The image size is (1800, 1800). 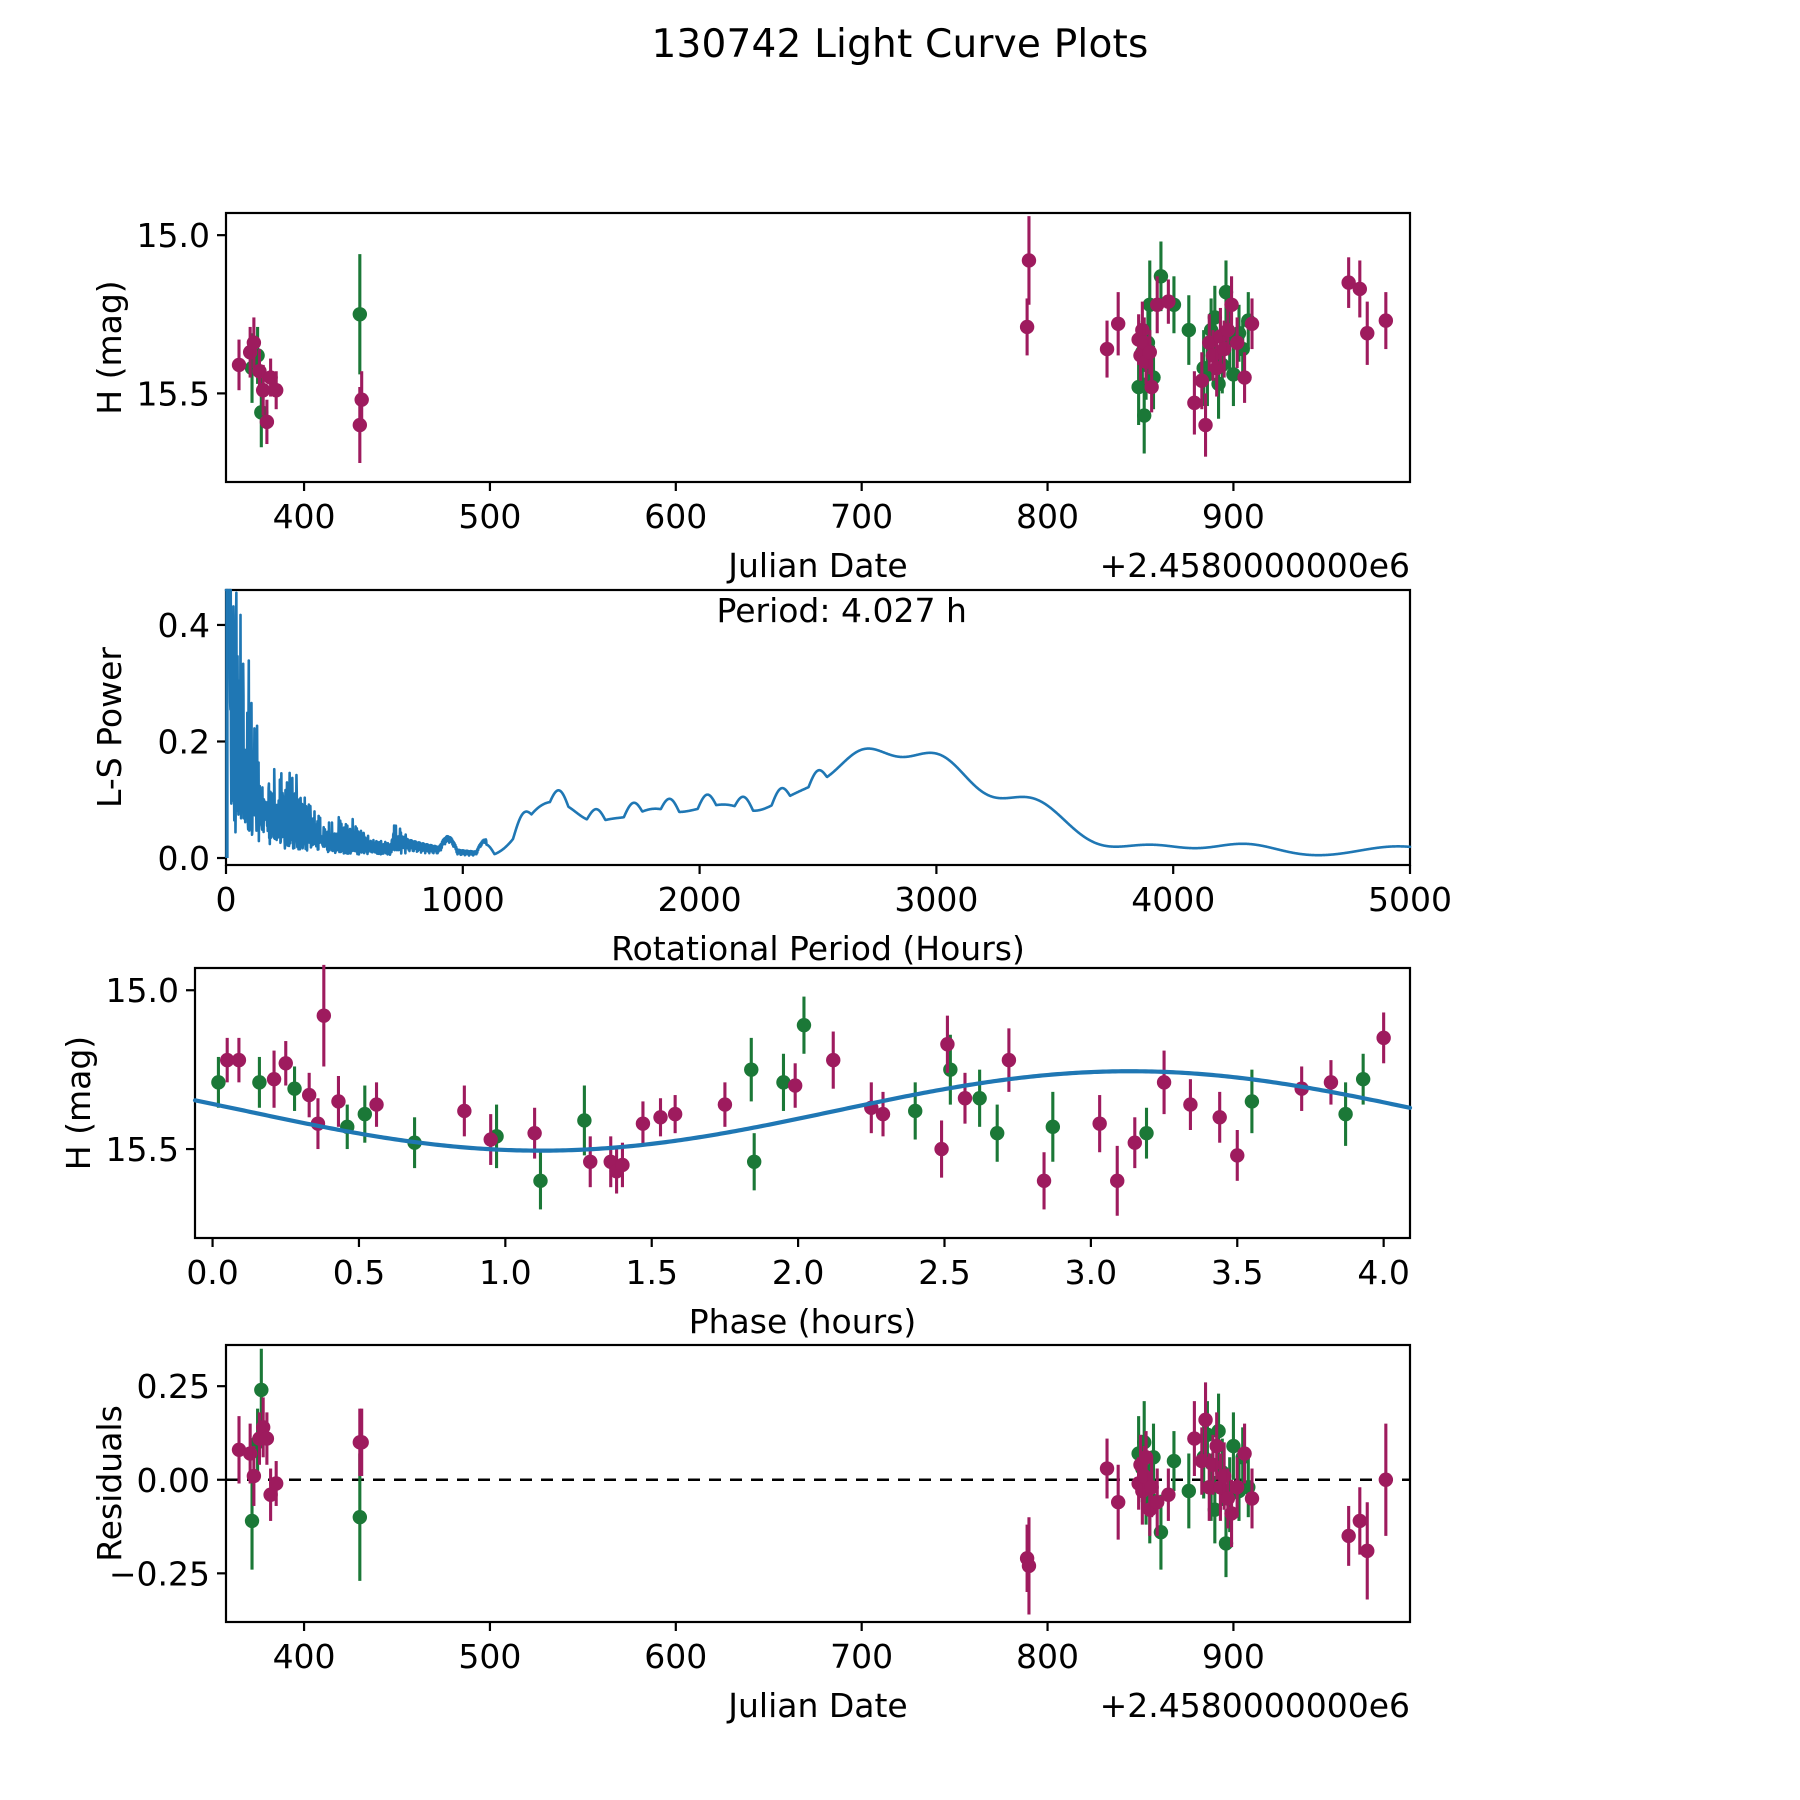 I want to click on x-tick-label: 400, so click(x=304, y=1656).